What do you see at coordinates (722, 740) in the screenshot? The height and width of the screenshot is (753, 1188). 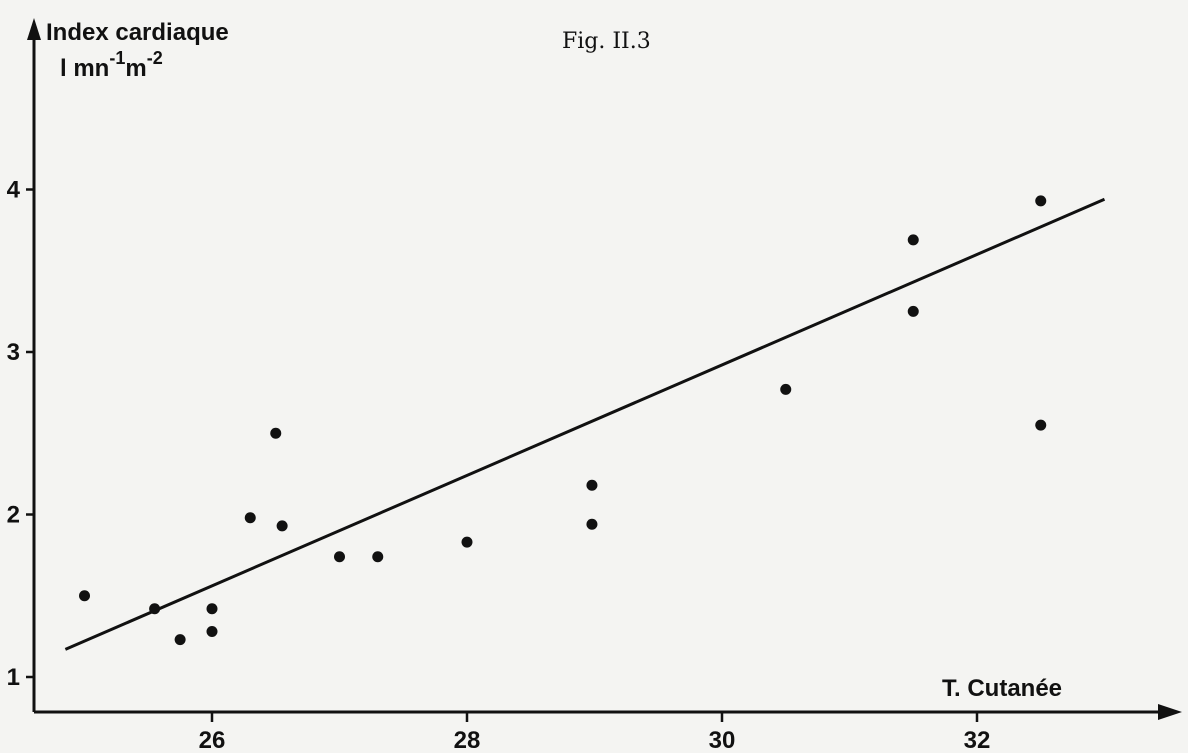 I see `x-tick-label: 30` at bounding box center [722, 740].